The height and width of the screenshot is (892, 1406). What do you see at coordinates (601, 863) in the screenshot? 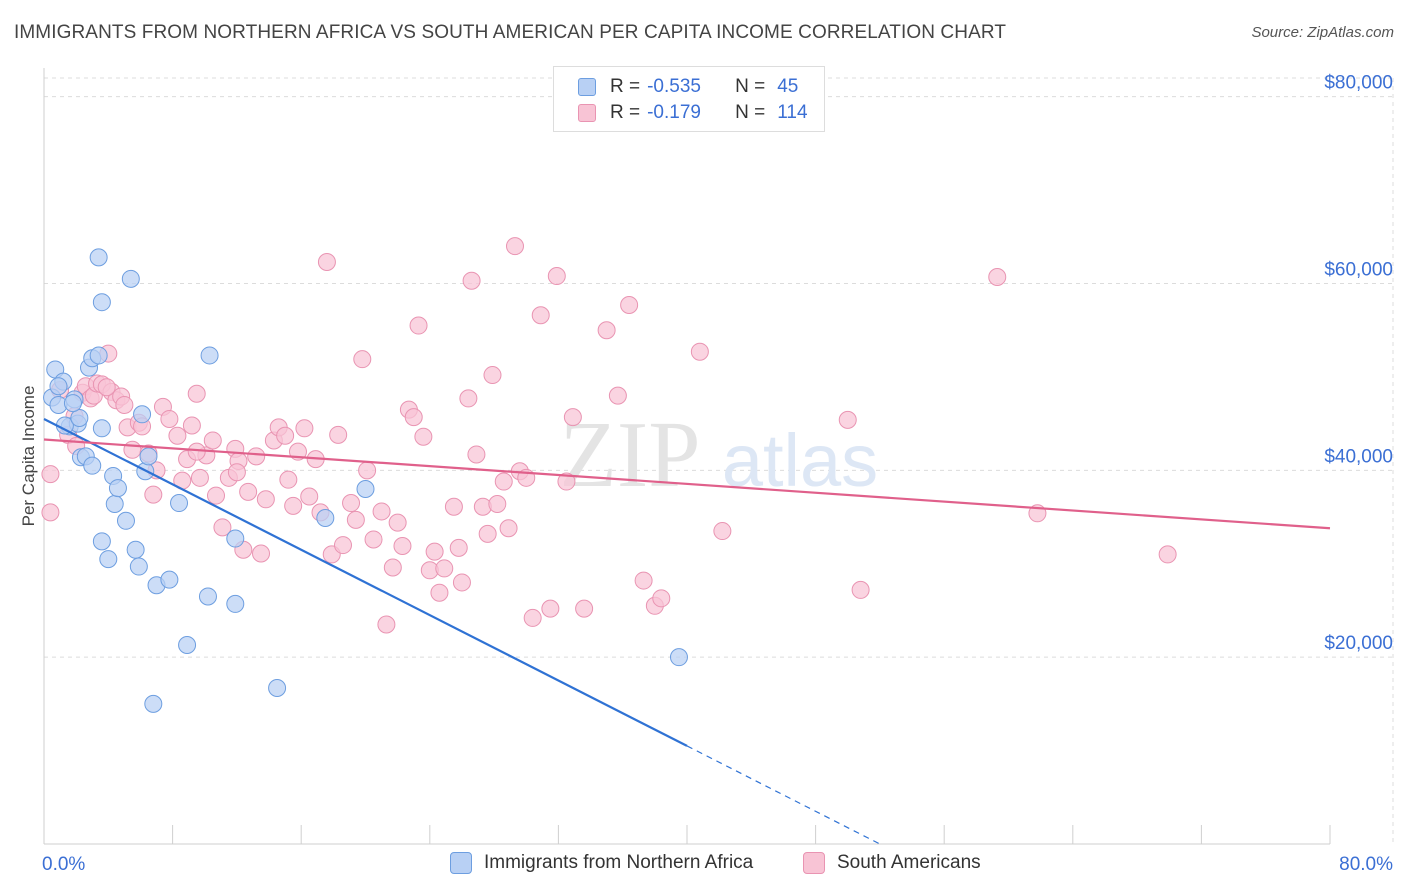
I see `legend-item-immigrants-northern-africa: Immigrants from Northern Africa` at bounding box center [601, 863].